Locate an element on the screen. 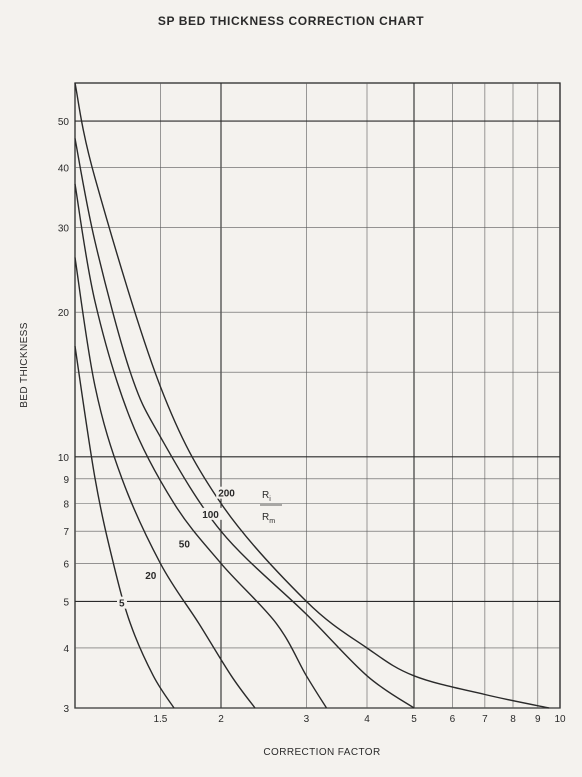 Image resolution: width=582 pixels, height=777 pixels. x-tick-label: 2 is located at coordinates (221, 719).